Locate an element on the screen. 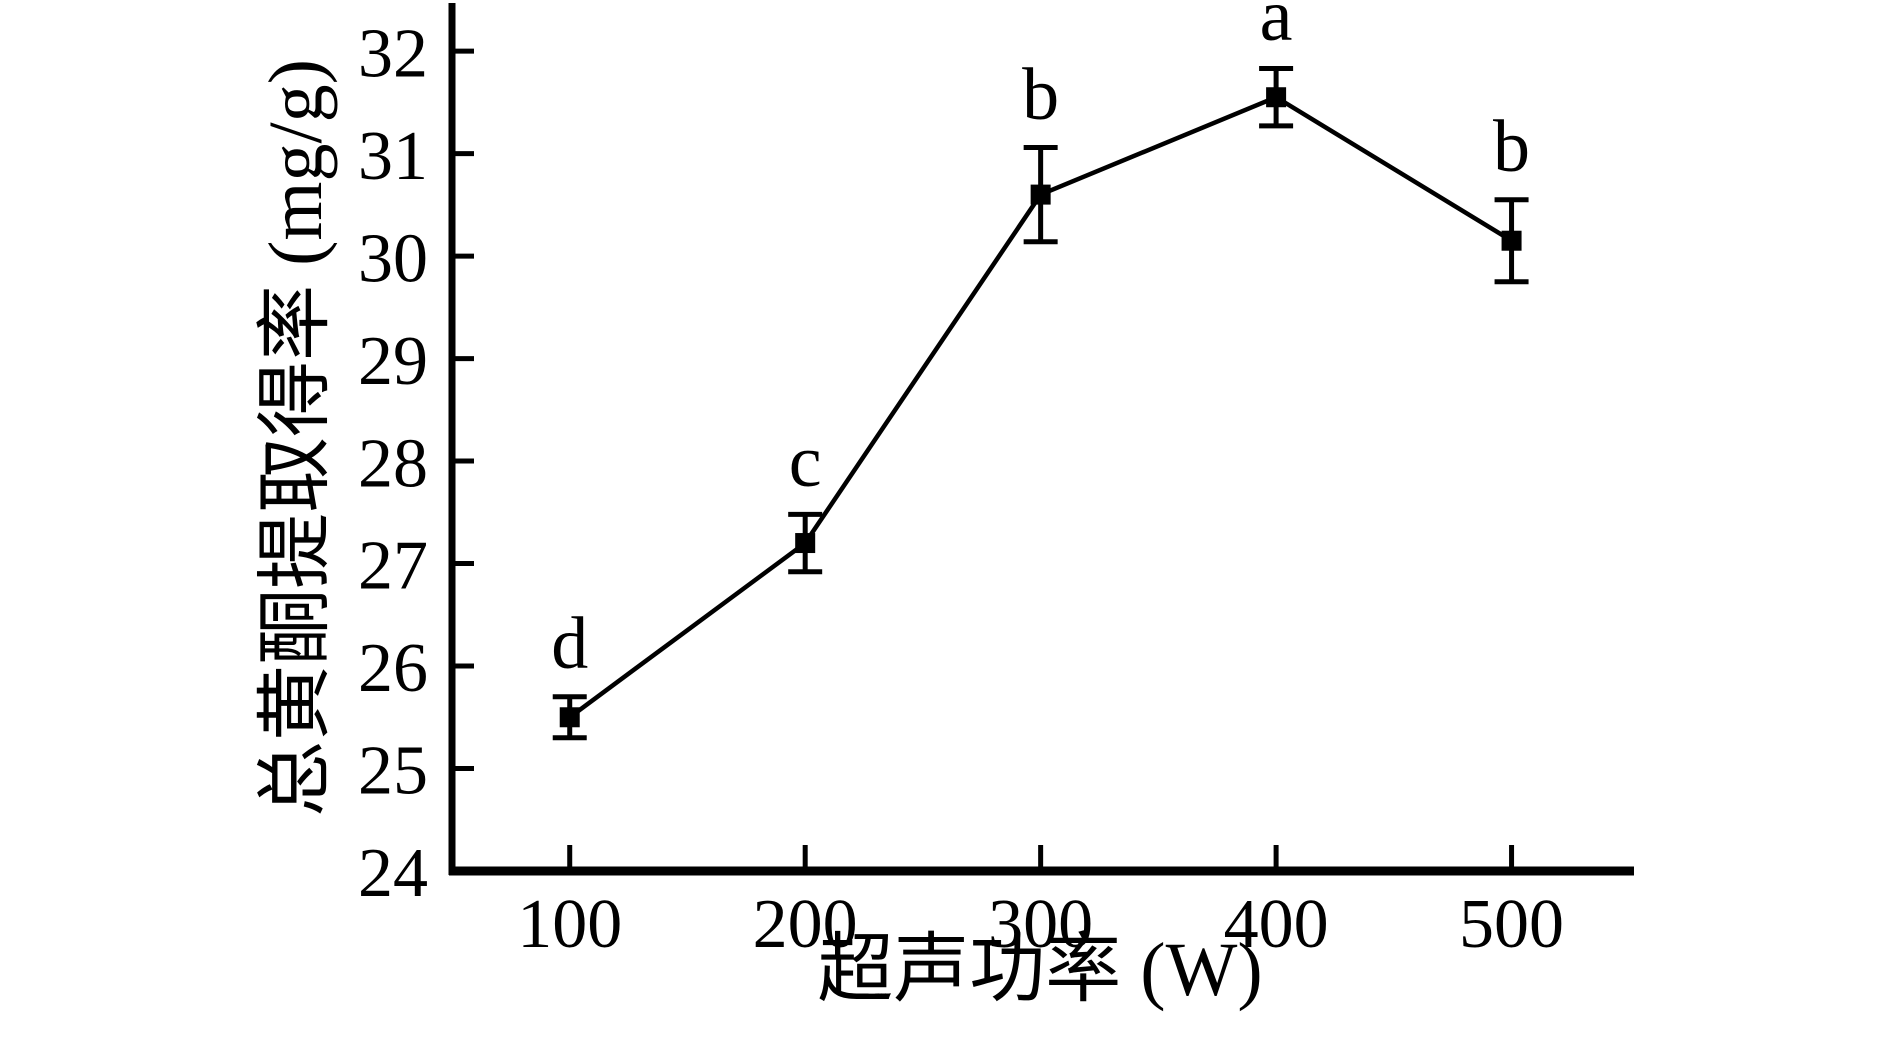 The height and width of the screenshot is (1046, 1890). significance-letter: d is located at coordinates (569, 644).